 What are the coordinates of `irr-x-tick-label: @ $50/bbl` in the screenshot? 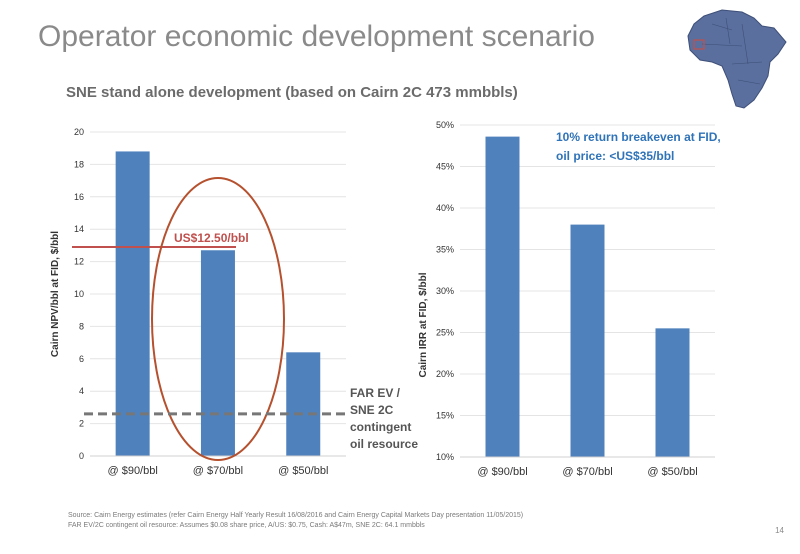 It's located at (672, 472).